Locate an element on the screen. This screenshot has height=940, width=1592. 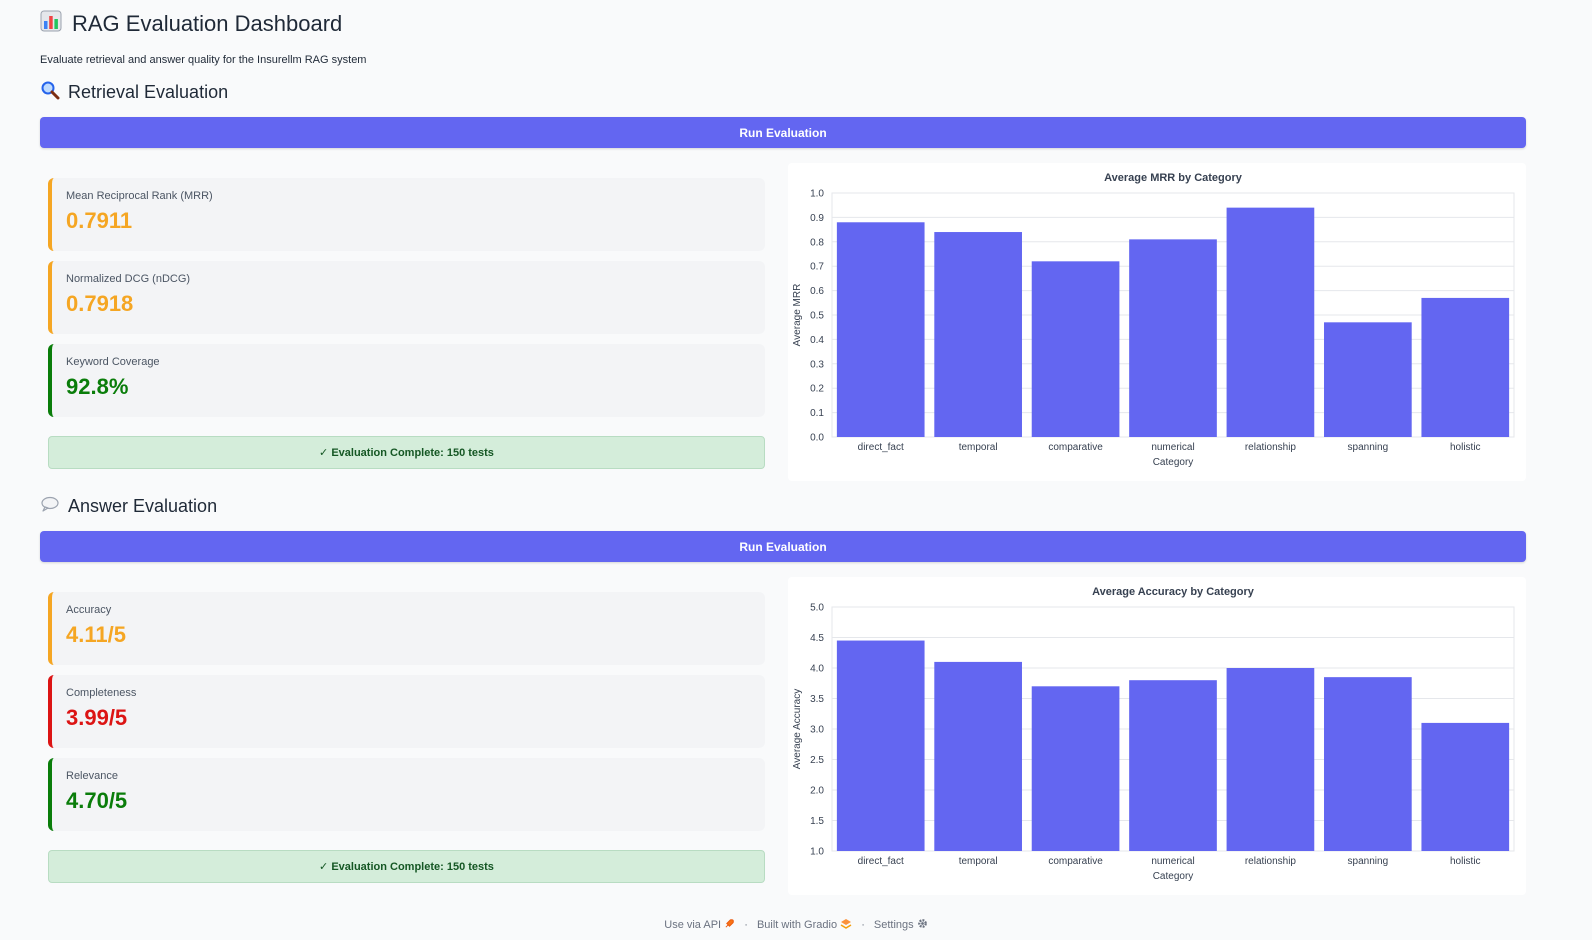
page-title-text: RAG Evaluation Dashboard is located at coordinates (207, 23).